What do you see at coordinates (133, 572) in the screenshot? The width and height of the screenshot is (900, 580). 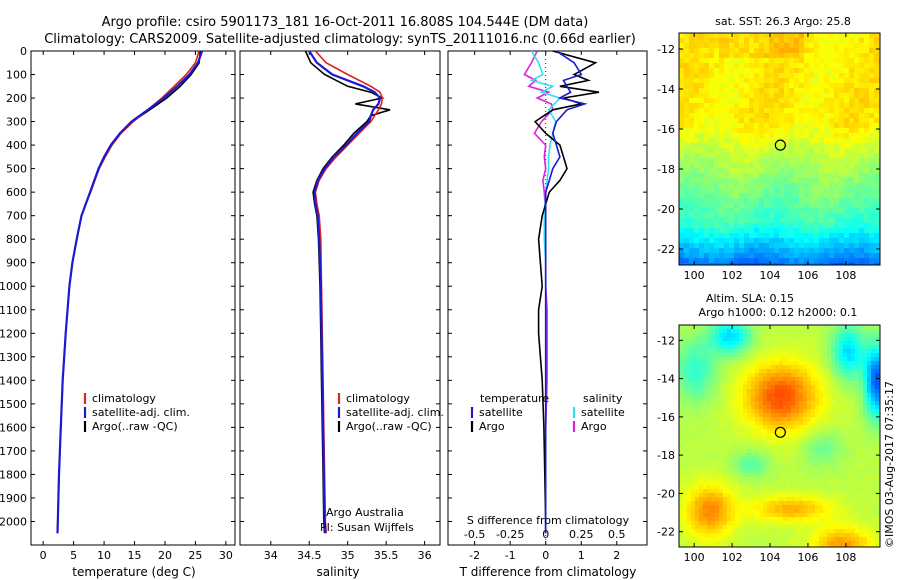 I see `temperature-xlabel: temperature (deg C)` at bounding box center [133, 572].